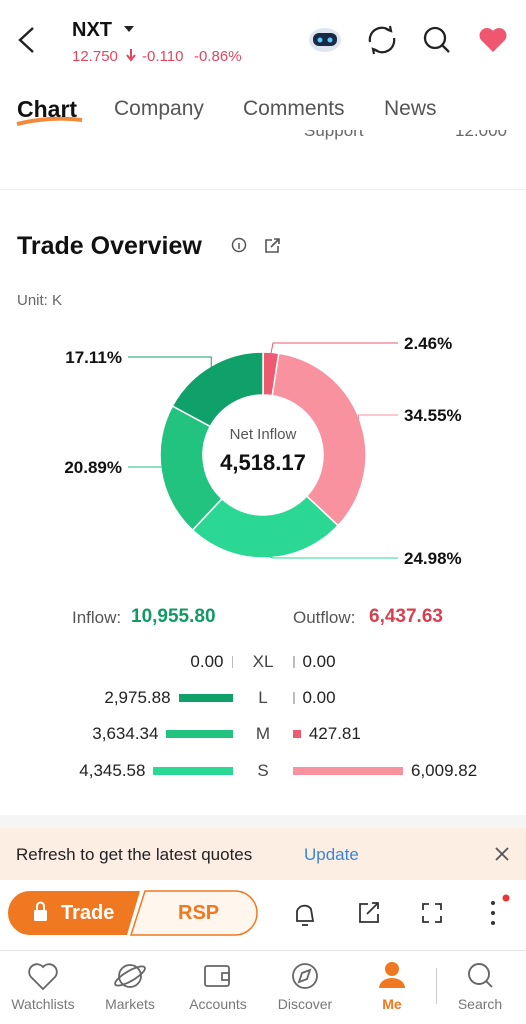 This screenshot has height=1024, width=526. Describe the element at coordinates (263, 733) in the screenshot. I see `row-name: M` at that location.